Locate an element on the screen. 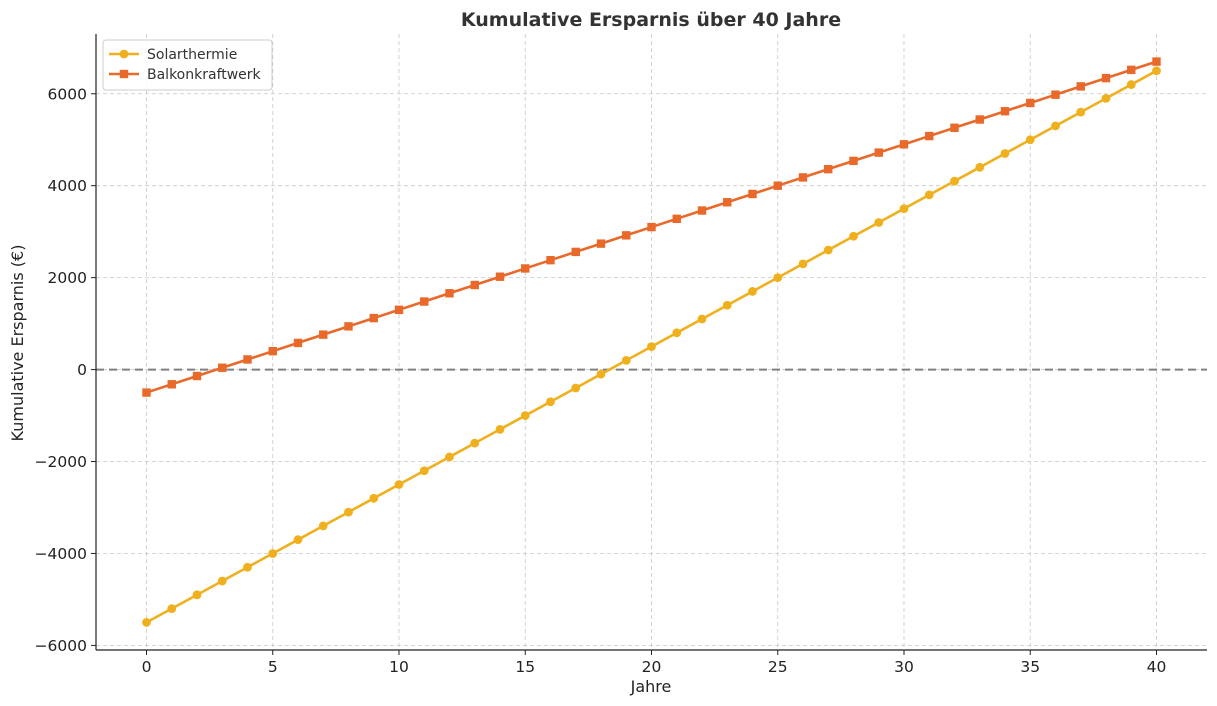 The width and height of the screenshot is (1217, 706). x-tick-label: 35 is located at coordinates (1030, 667).